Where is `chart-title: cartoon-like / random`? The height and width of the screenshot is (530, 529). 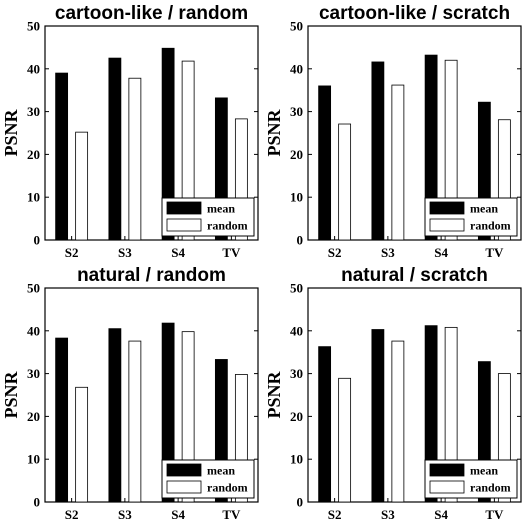
chart-title: cartoon-like / random is located at coordinates (151, 13).